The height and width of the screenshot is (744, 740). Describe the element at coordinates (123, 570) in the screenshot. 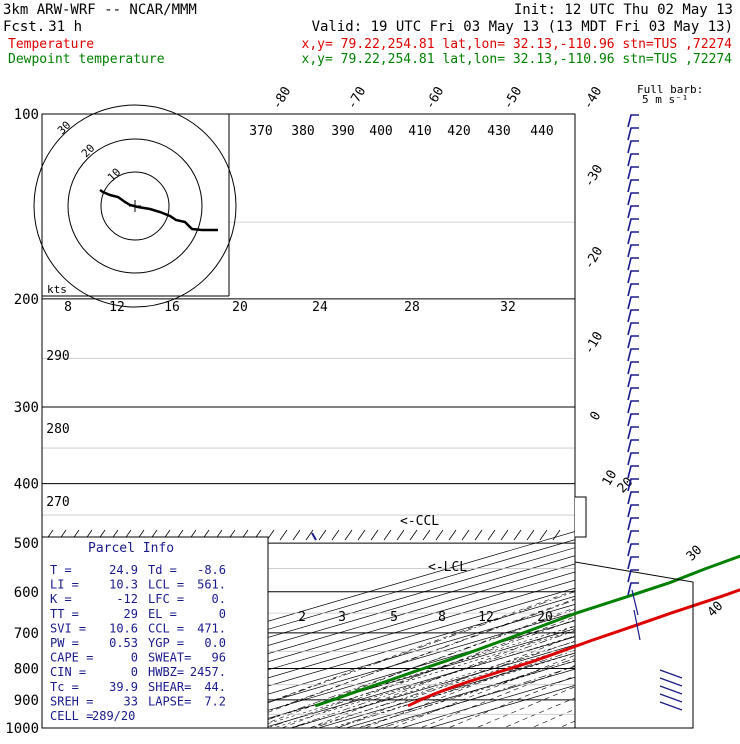

I see `parcel-value: 24.9` at that location.